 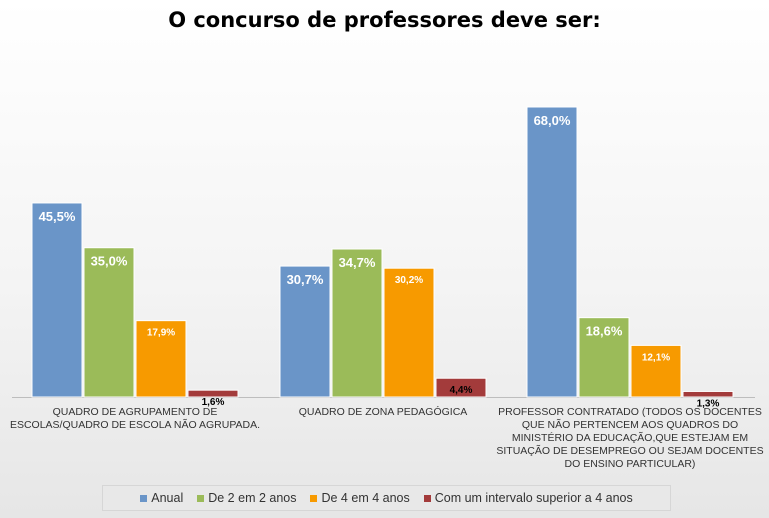 What do you see at coordinates (604, 331) in the screenshot?
I see `data-label-3-2: 18,6%` at bounding box center [604, 331].